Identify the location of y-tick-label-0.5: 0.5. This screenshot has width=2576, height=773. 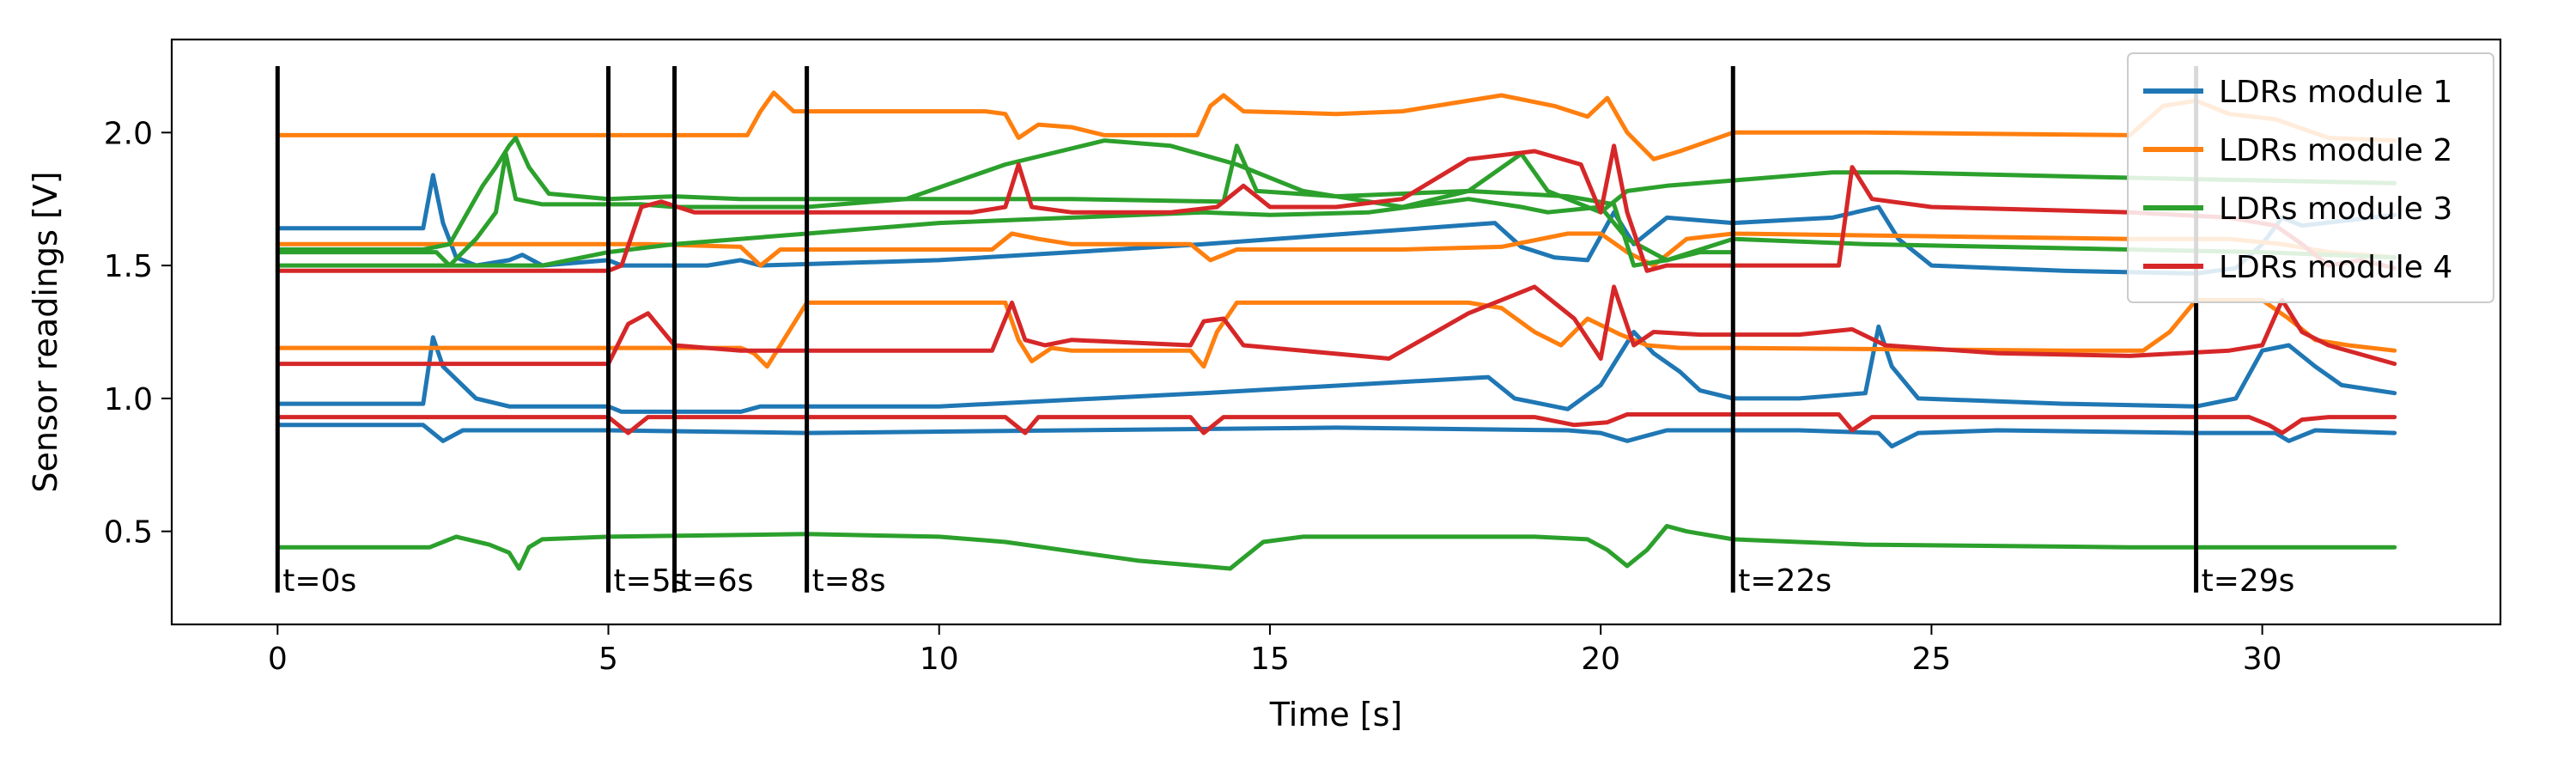
(128, 533).